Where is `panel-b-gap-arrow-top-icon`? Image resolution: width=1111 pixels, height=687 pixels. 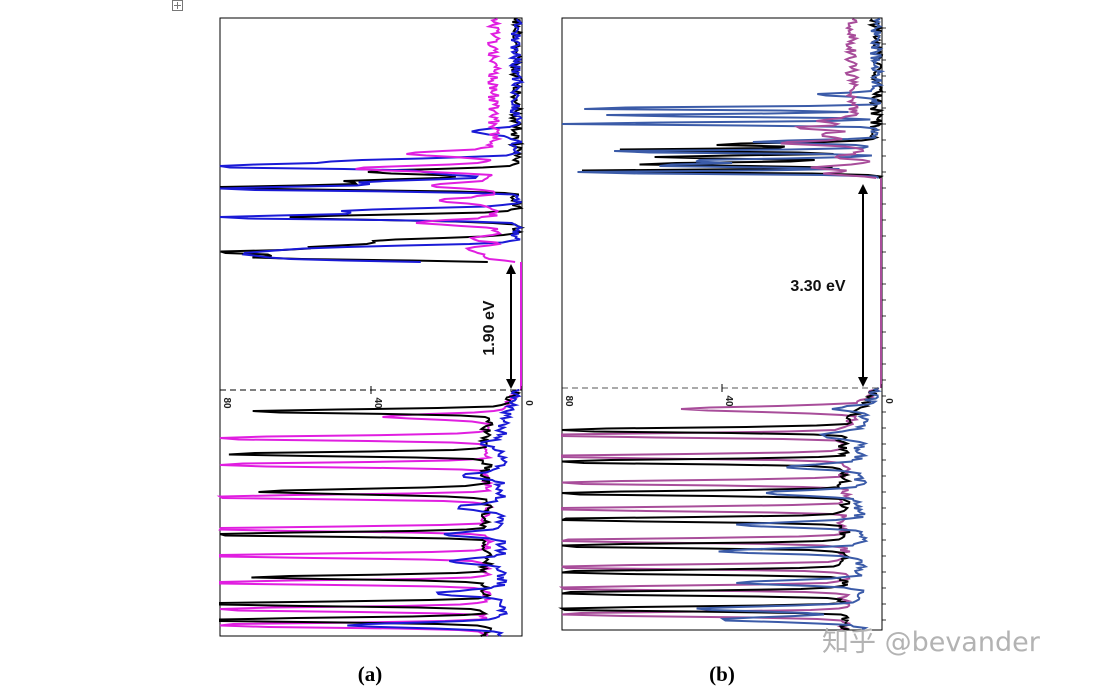 panel-b-gap-arrow-top-icon is located at coordinates (863, 189).